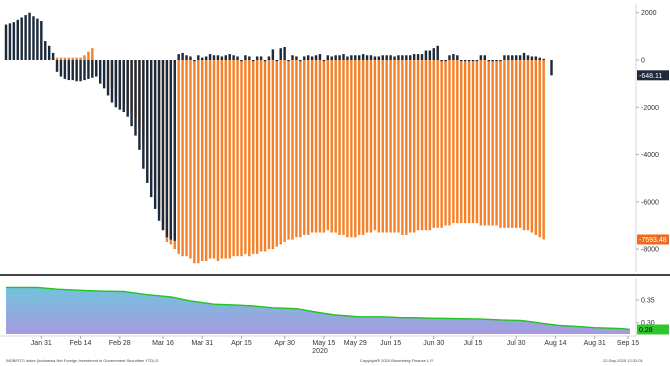 The width and height of the screenshot is (670, 366). I want to click on upper-tick-label: 2000, so click(649, 13).